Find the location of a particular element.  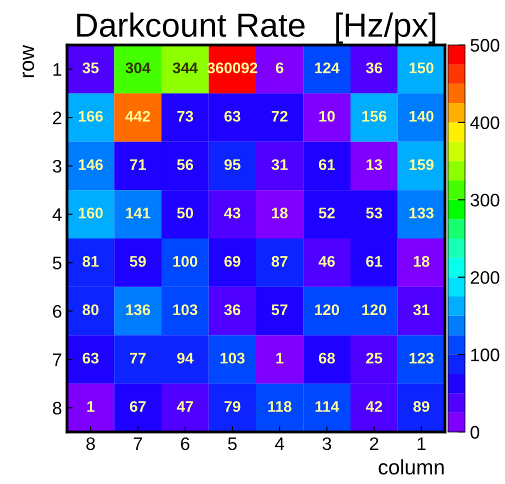

color-bar-label: 300 is located at coordinates (485, 200).